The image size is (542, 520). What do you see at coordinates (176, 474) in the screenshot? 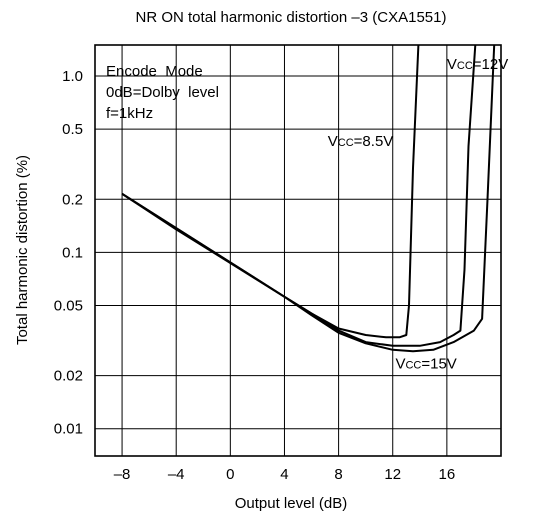
I see `x-tick-label: –4` at bounding box center [176, 474].